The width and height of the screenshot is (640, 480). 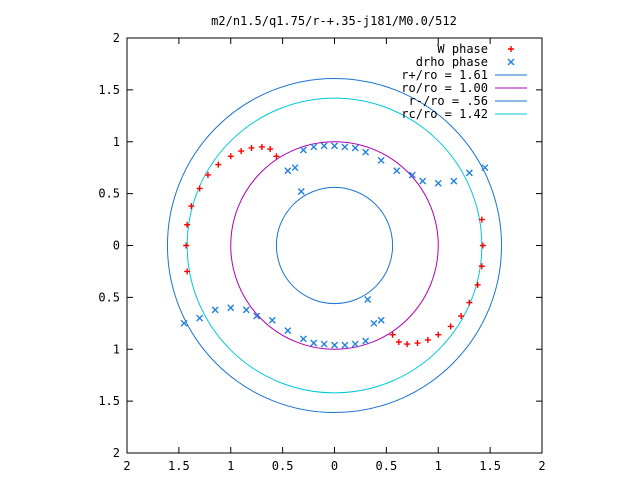 What do you see at coordinates (448, 101) in the screenshot?
I see `legend-label: r-/ro = .56` at bounding box center [448, 101].